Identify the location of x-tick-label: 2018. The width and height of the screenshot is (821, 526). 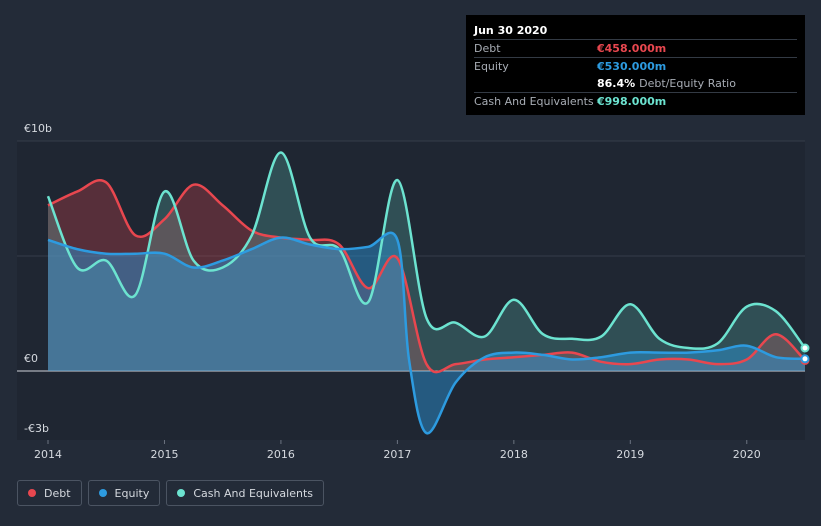
(514, 454).